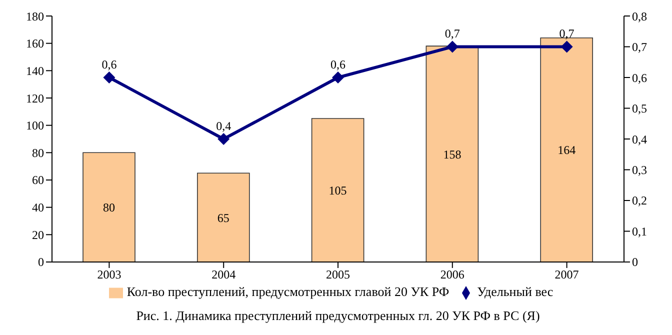  I want to click on y-tick-label: 80, so click(38, 153).